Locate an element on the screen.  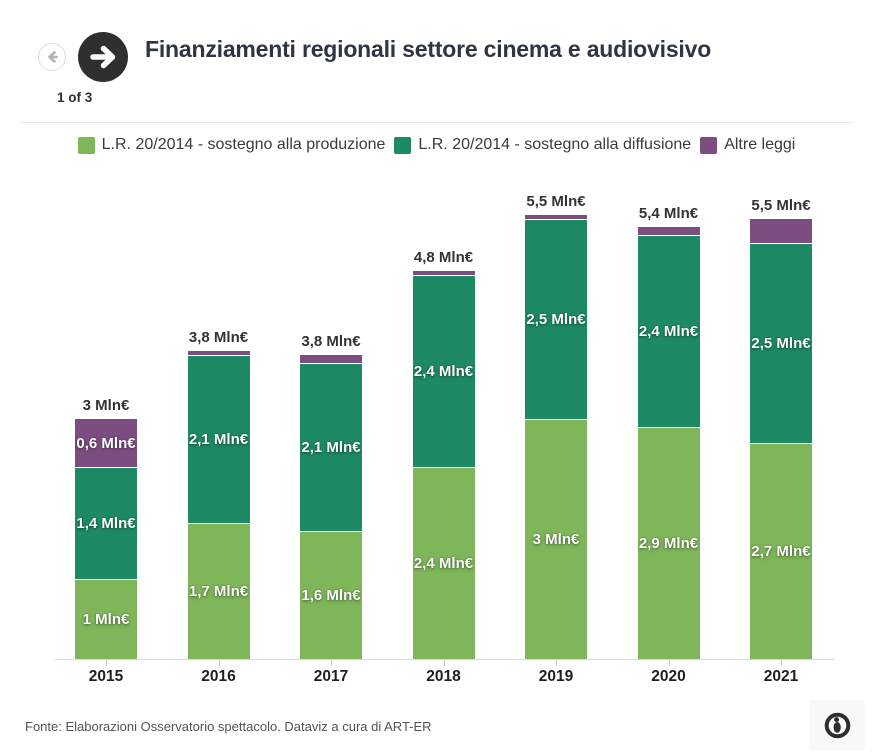
next-slide-button is located at coordinates (103, 57).